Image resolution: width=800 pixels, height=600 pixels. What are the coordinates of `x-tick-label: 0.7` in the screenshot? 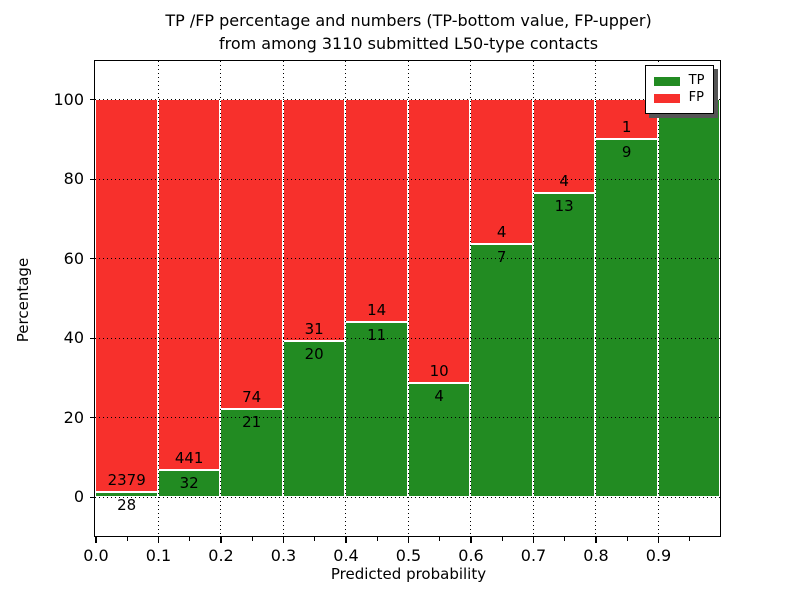 It's located at (533, 555).